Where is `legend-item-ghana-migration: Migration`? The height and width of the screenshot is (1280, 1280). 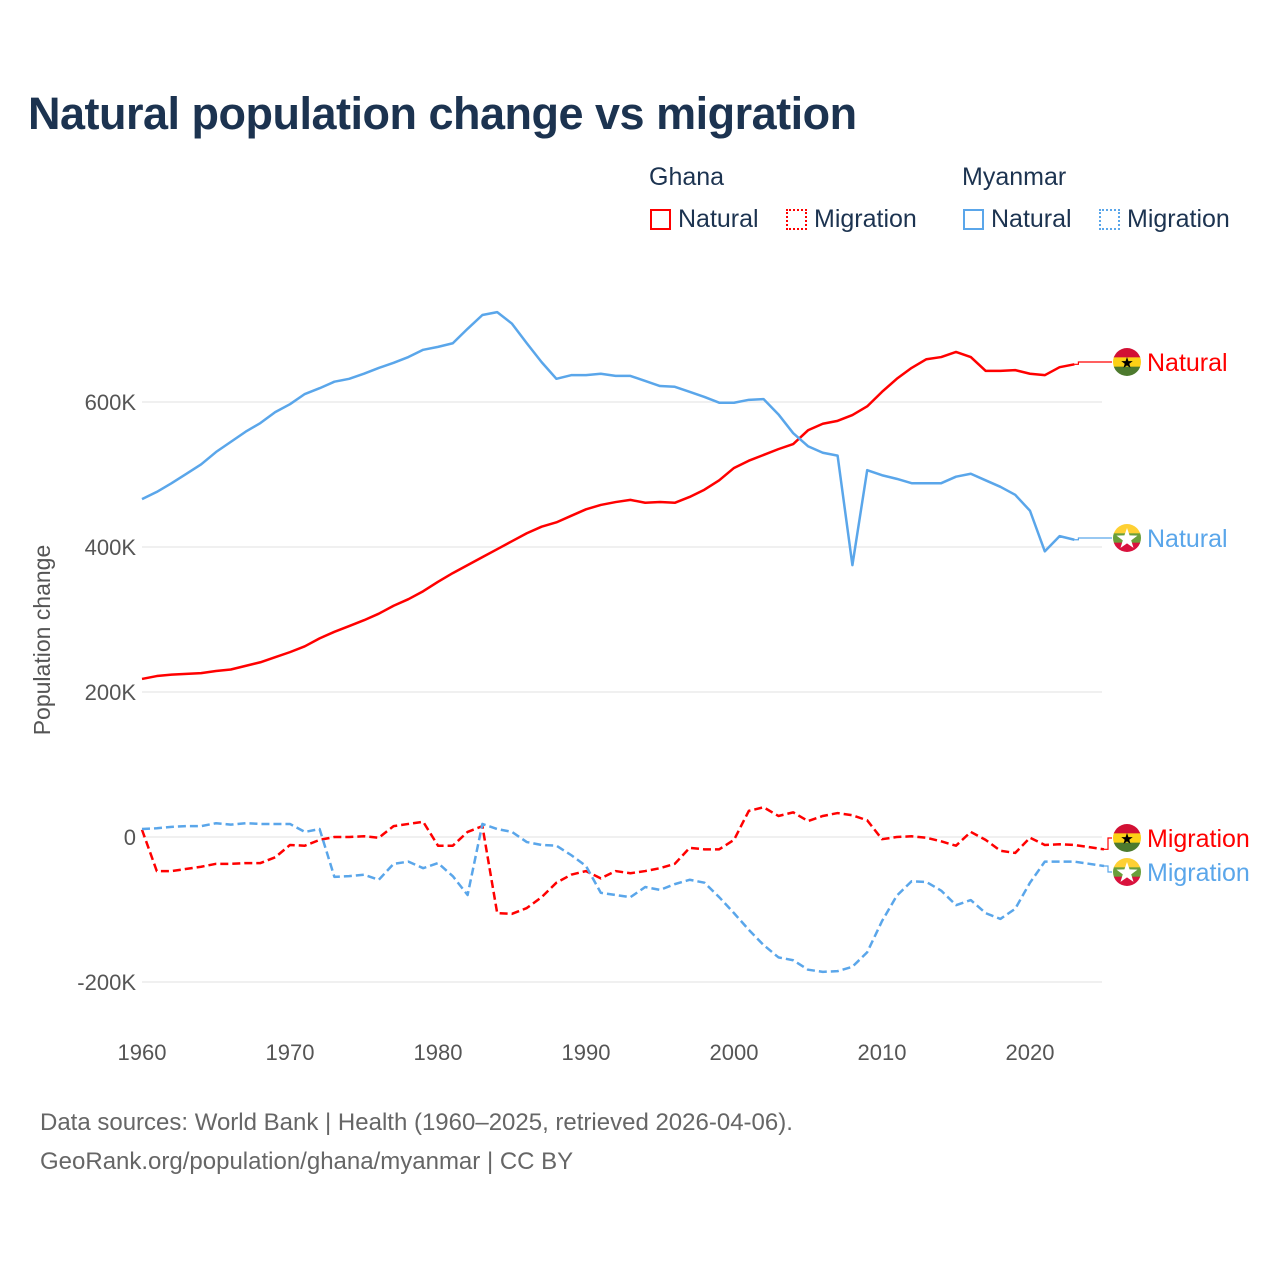 legend-item-ghana-migration: Migration is located at coordinates (851, 219).